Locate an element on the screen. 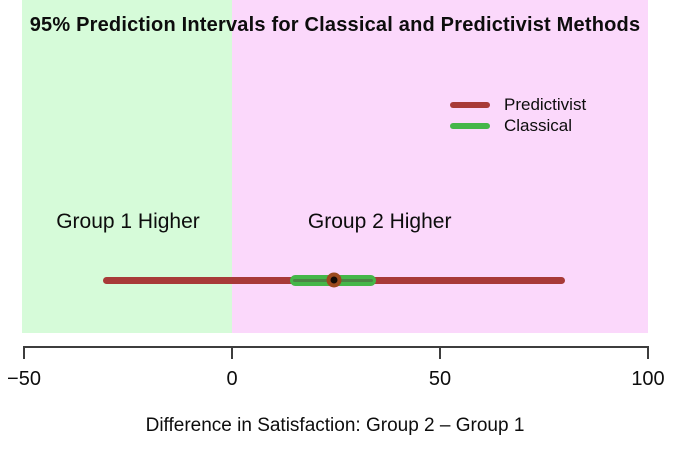  legend-label-classical: Classical is located at coordinates (538, 125).